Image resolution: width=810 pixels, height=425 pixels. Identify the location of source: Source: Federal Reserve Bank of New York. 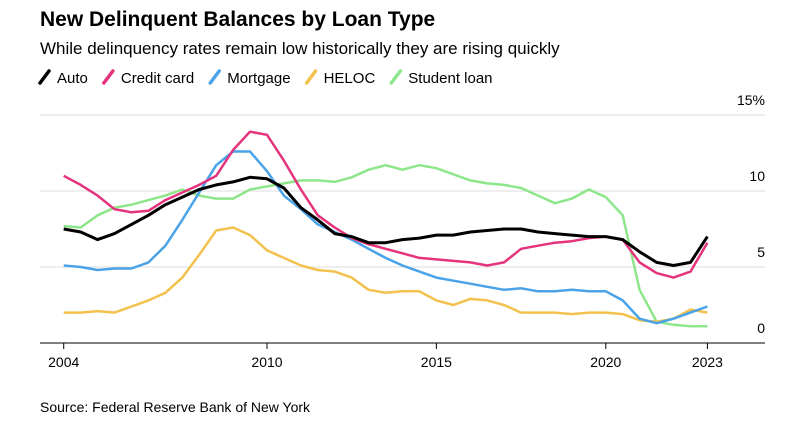
(175, 407).